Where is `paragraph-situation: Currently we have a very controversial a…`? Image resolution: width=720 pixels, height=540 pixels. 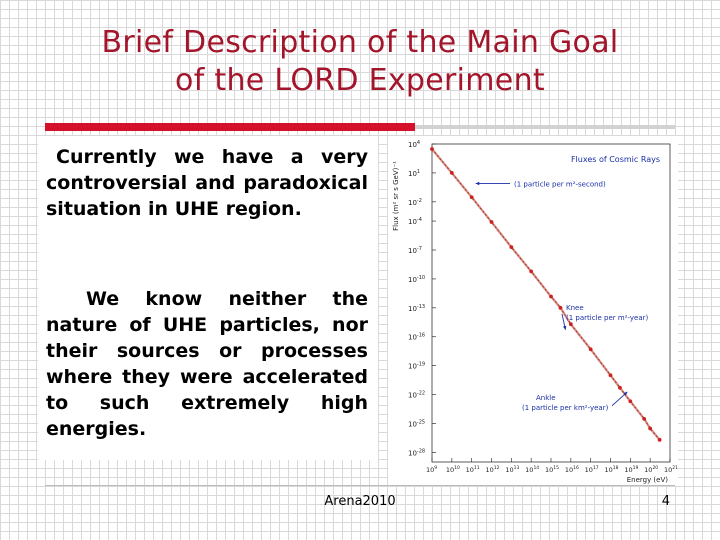
paragraph-situation: Currently we have a very controversial a… is located at coordinates (207, 183).